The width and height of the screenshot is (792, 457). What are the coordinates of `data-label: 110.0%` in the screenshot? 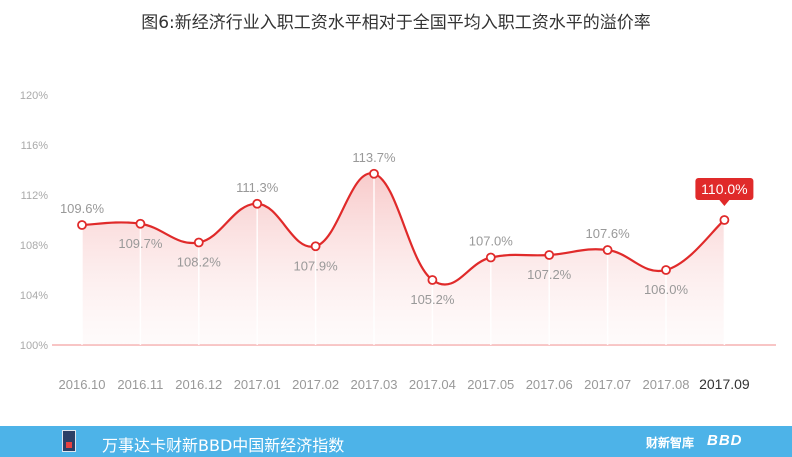 It's located at (724, 189).